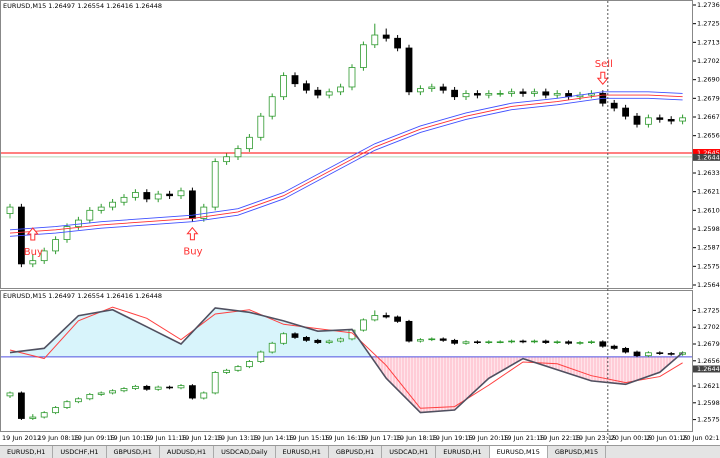 This screenshot has height=458, width=720. I want to click on time-label: 19 Jun 20:15, so click(487, 438).